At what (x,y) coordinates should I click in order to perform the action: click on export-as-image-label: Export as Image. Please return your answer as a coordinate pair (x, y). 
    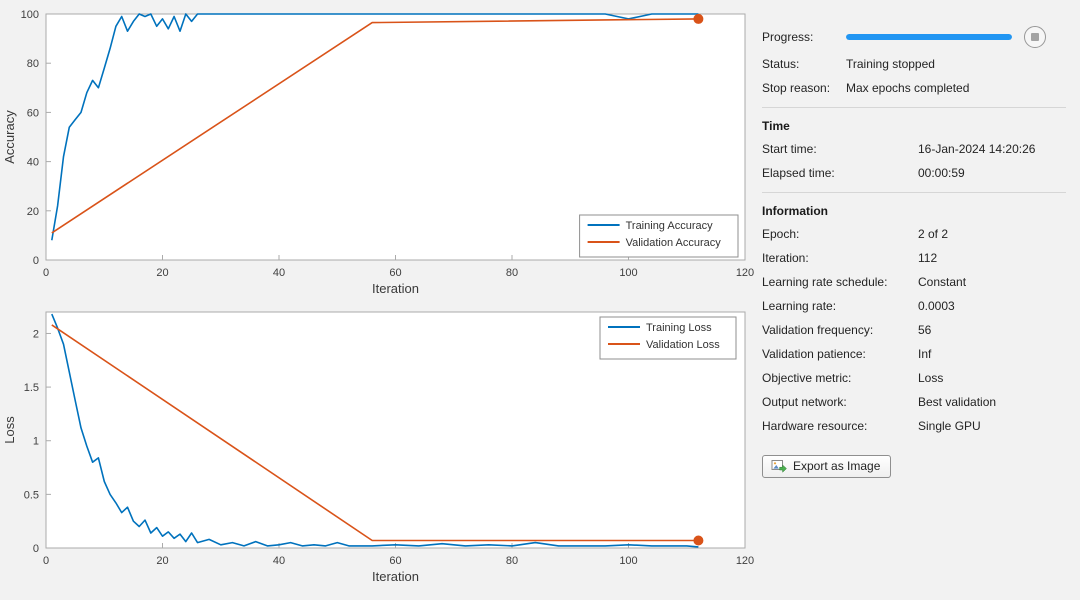
    Looking at the image, I should click on (837, 466).